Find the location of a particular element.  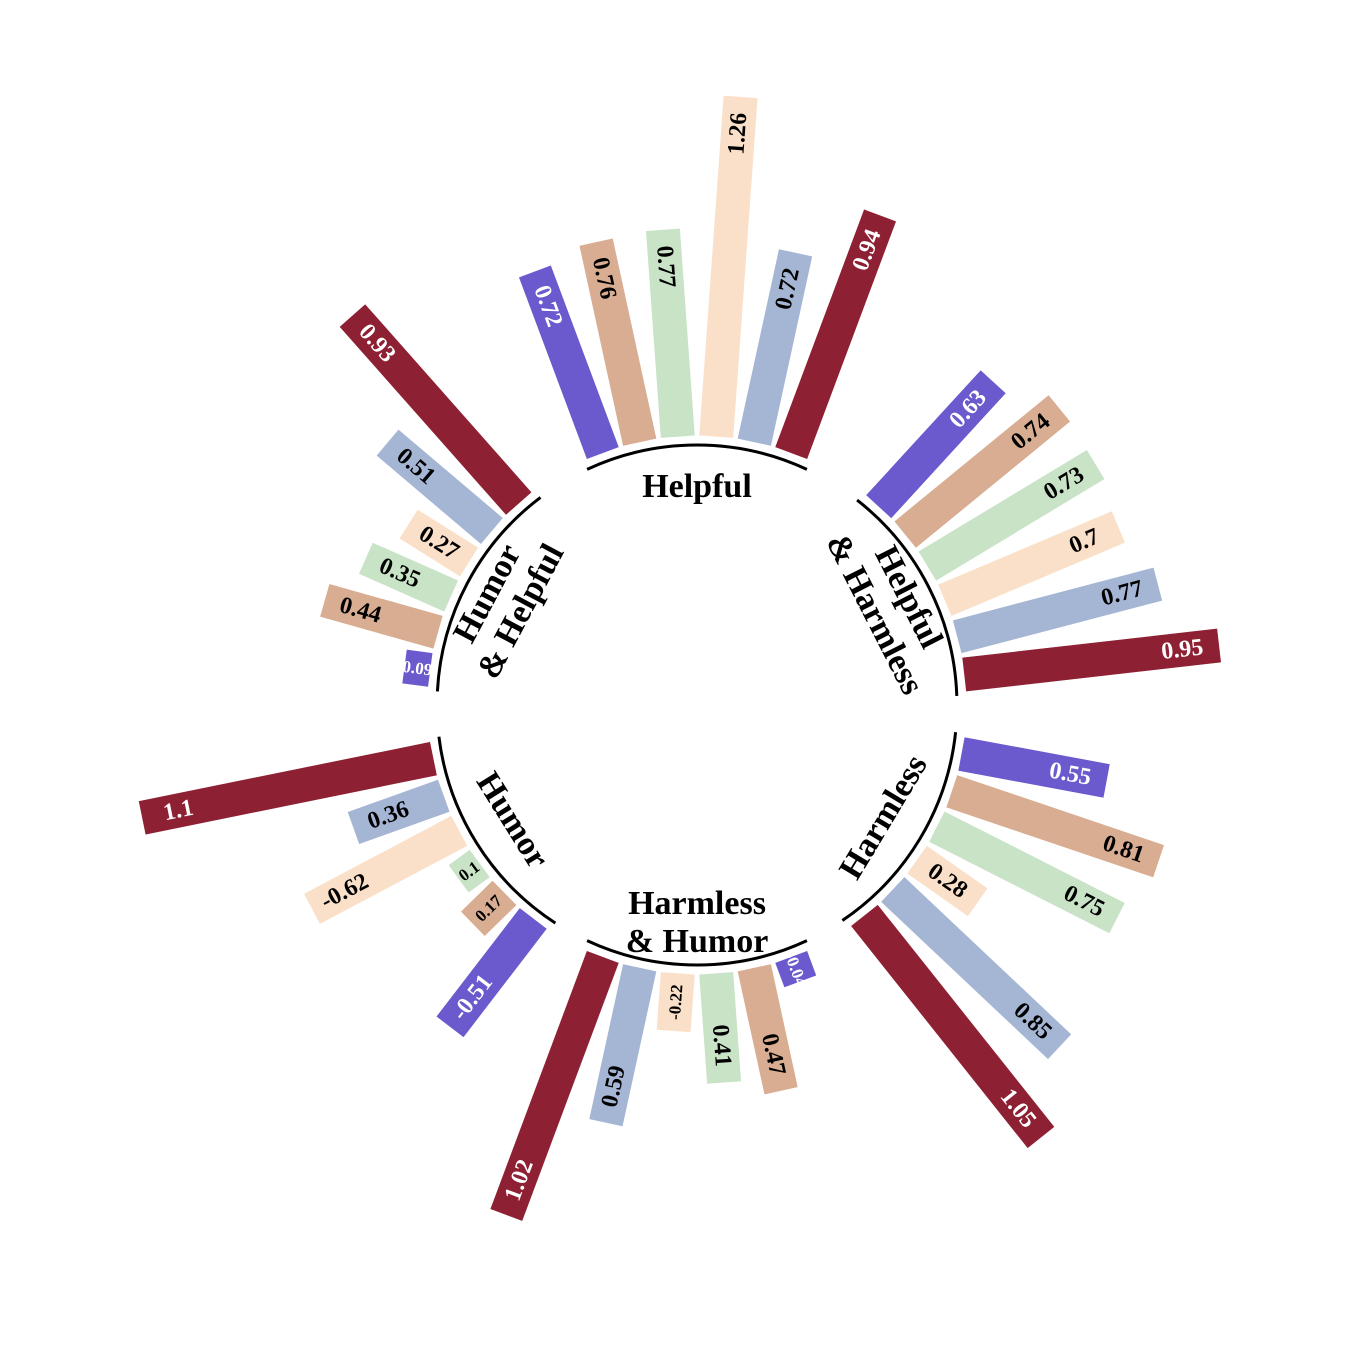

bar-value-label: 0.95 is located at coordinates (1182, 649).